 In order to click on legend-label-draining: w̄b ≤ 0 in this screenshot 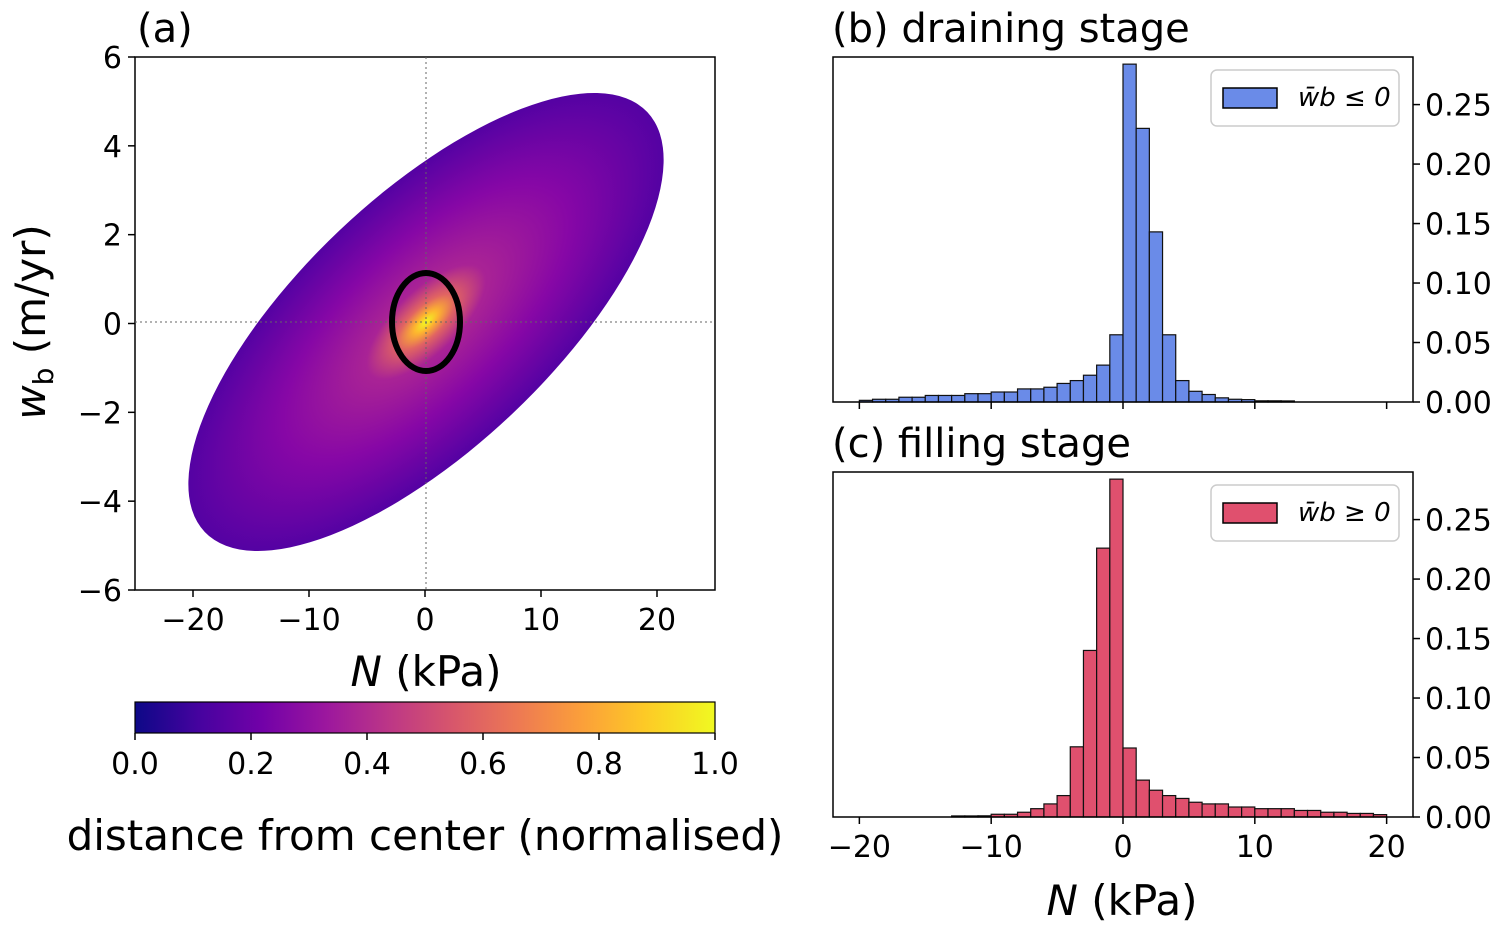, I will do `click(1344, 98)`.